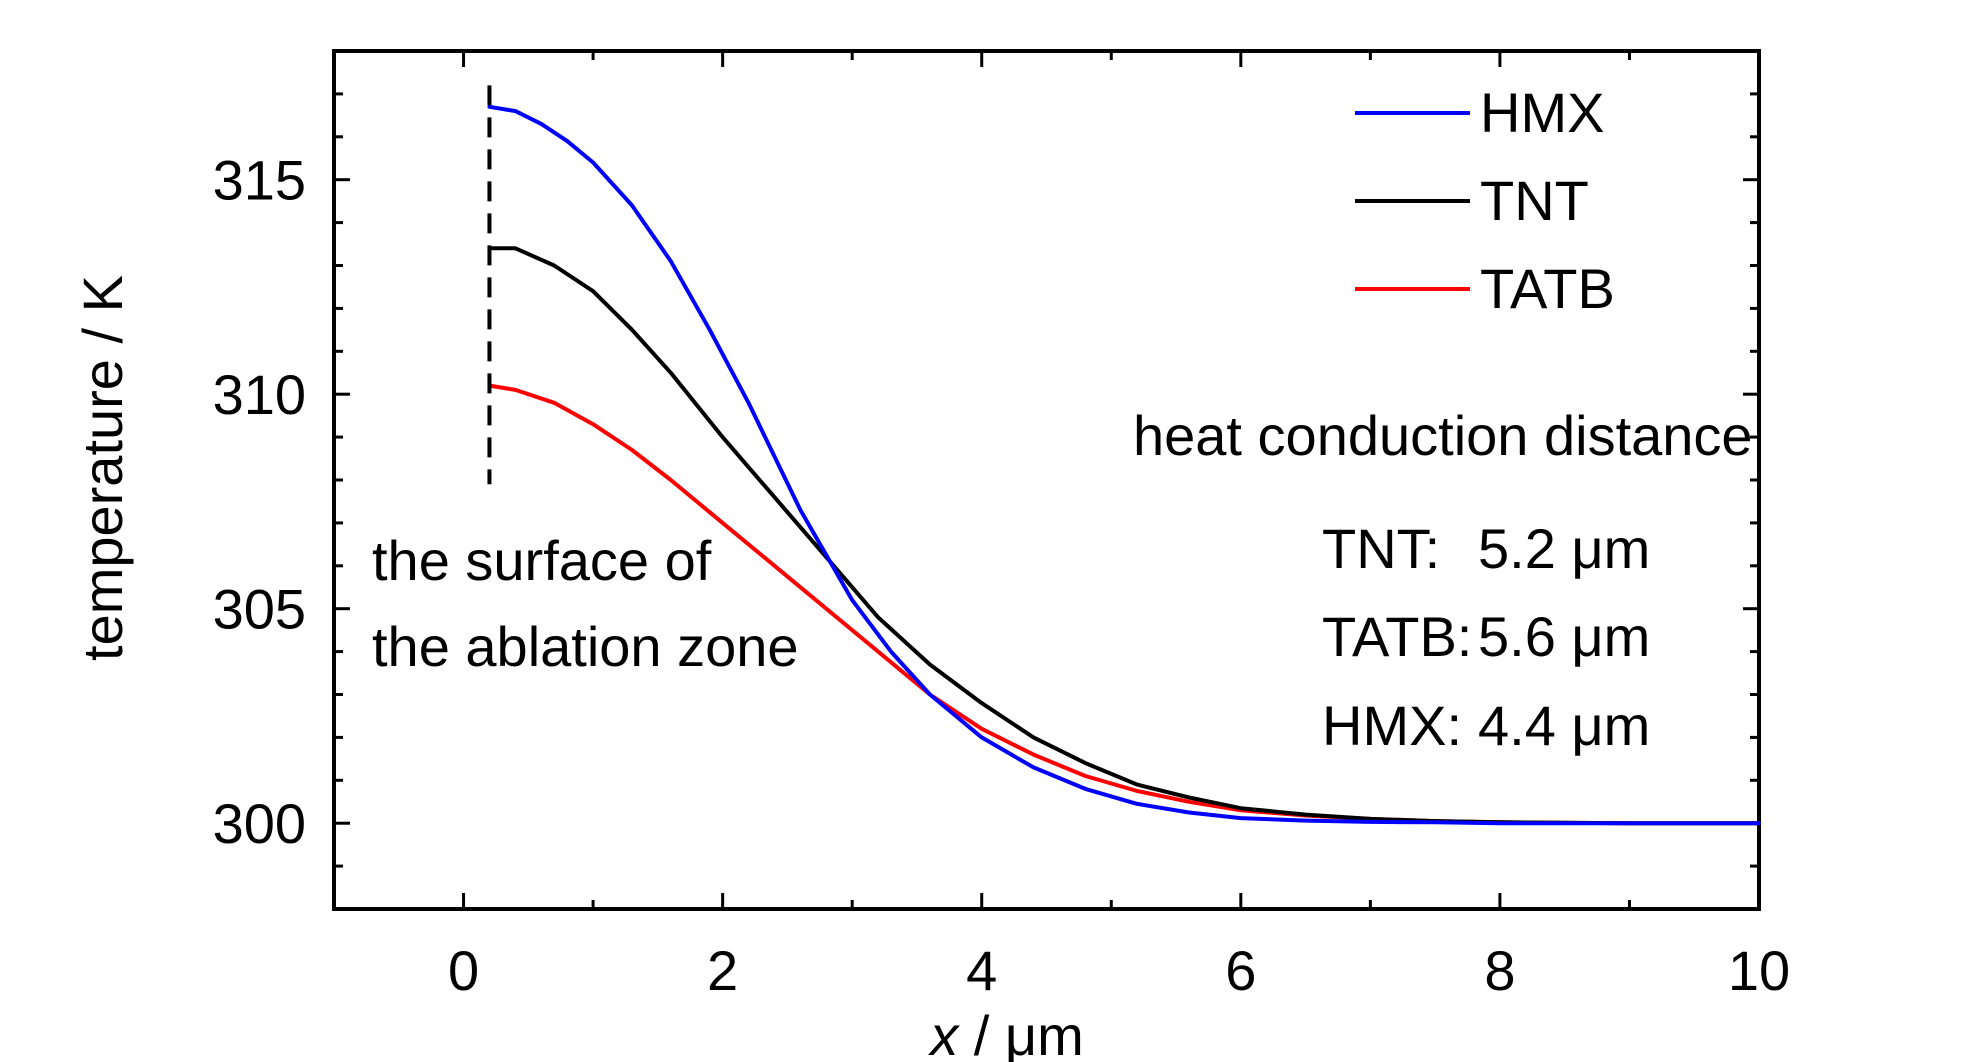 The image size is (1984, 1062). I want to click on distance-value-tatb: 5.6 μm, so click(1564, 636).